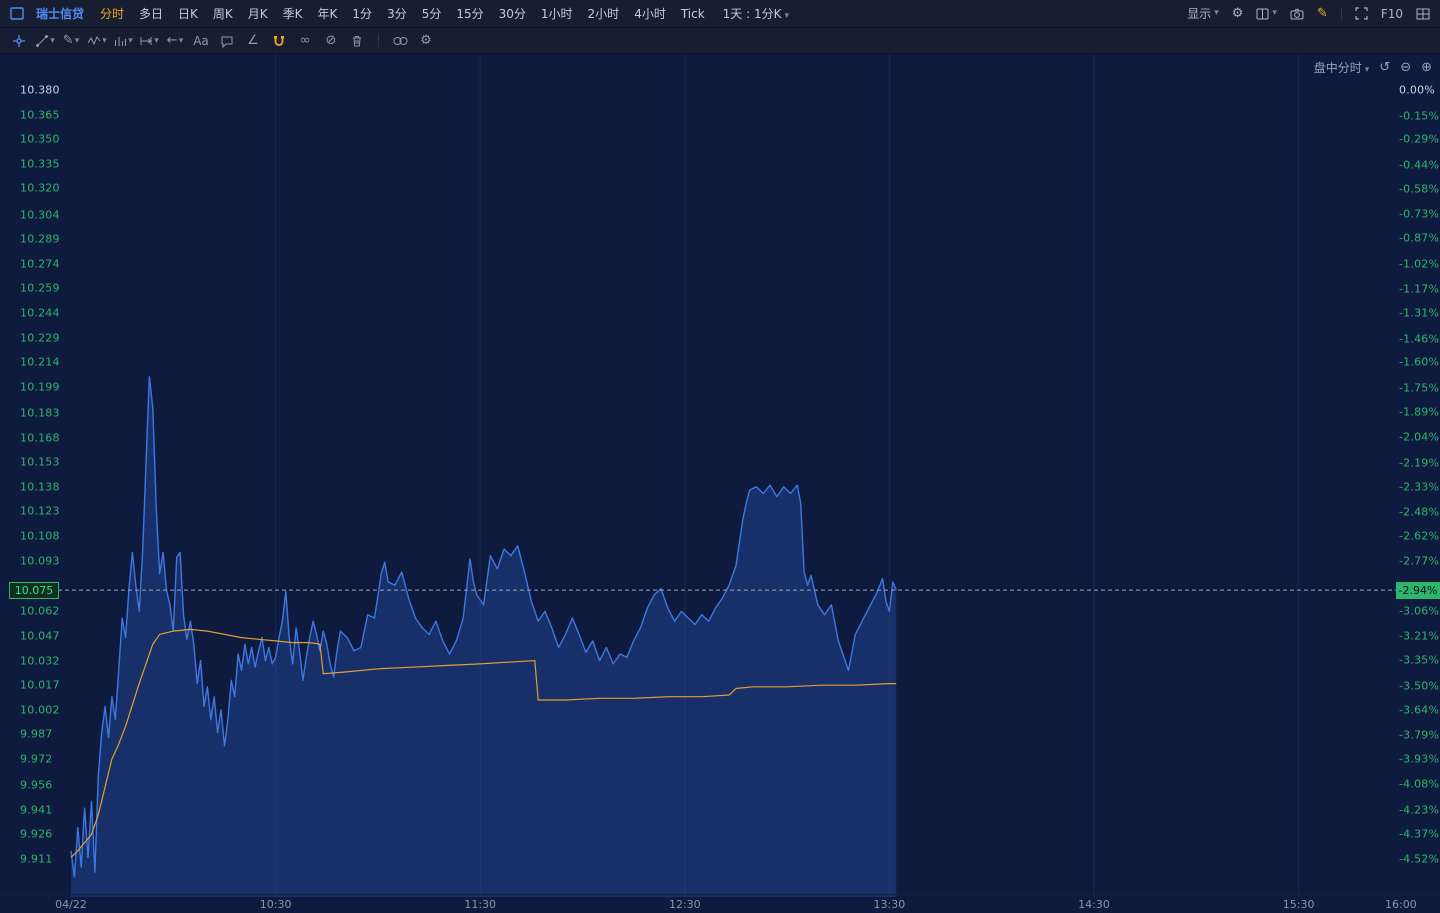  What do you see at coordinates (40, 487) in the screenshot?
I see `price-tick: 10.138` at bounding box center [40, 487].